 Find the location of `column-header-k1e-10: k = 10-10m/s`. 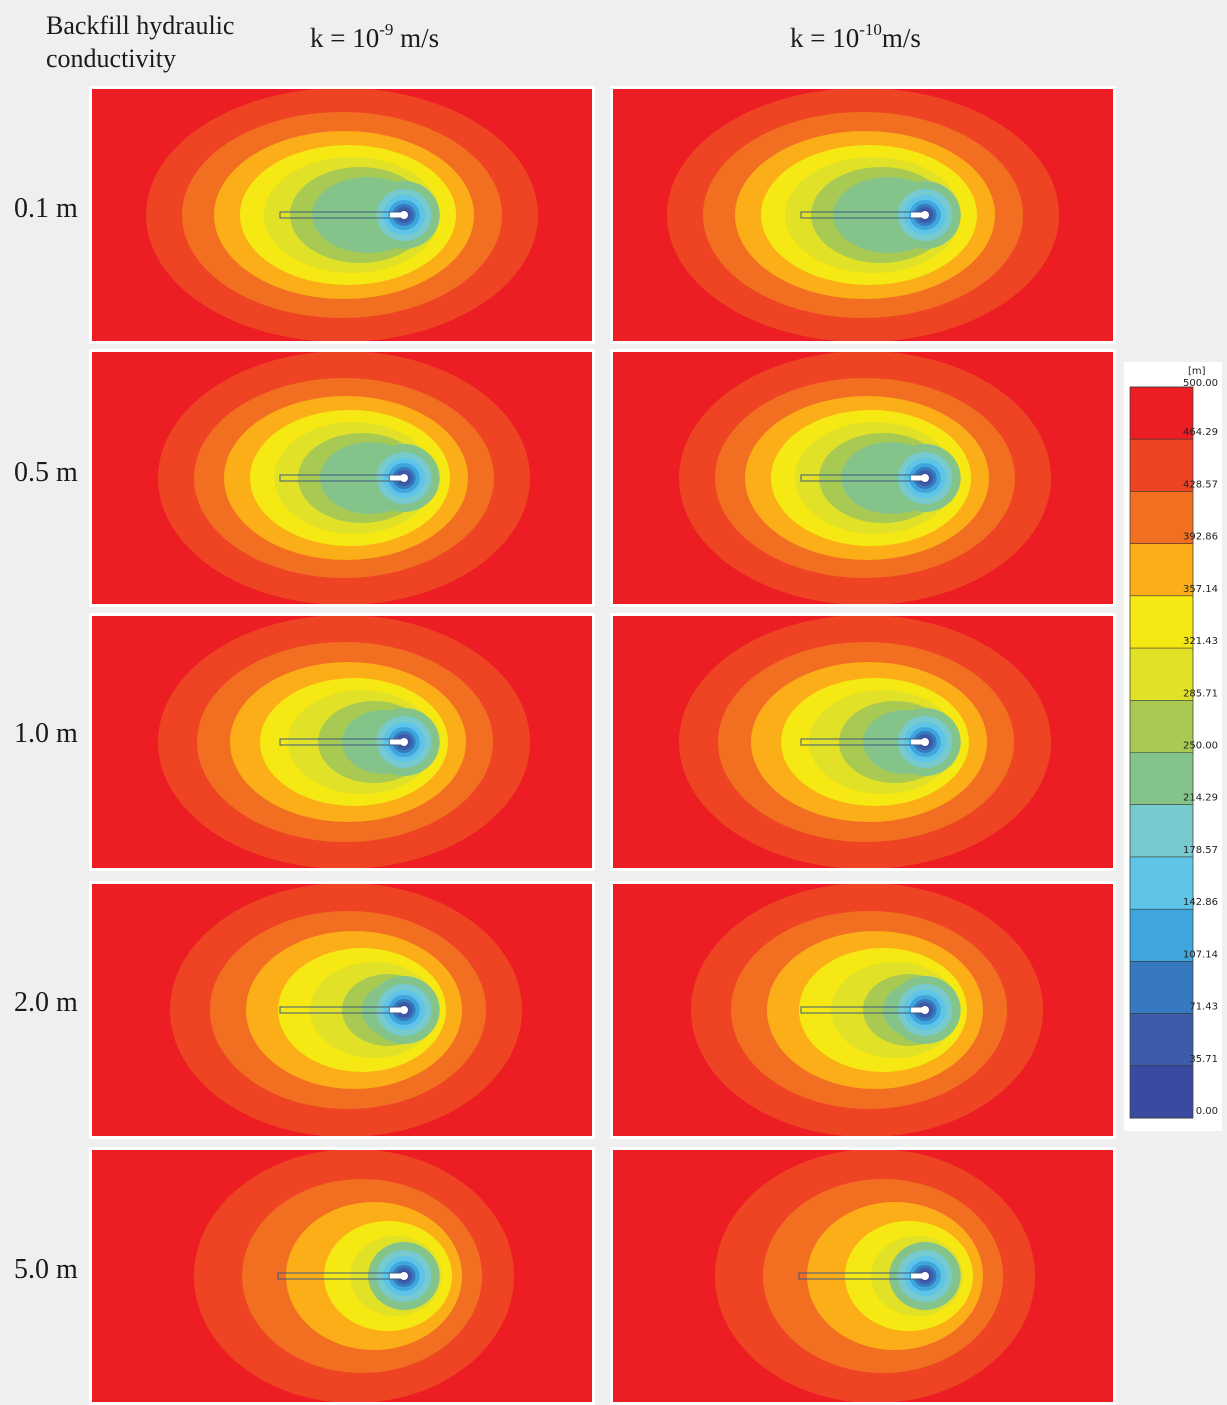

column-header-k1e-10: k = 10-10m/s is located at coordinates (855, 37).